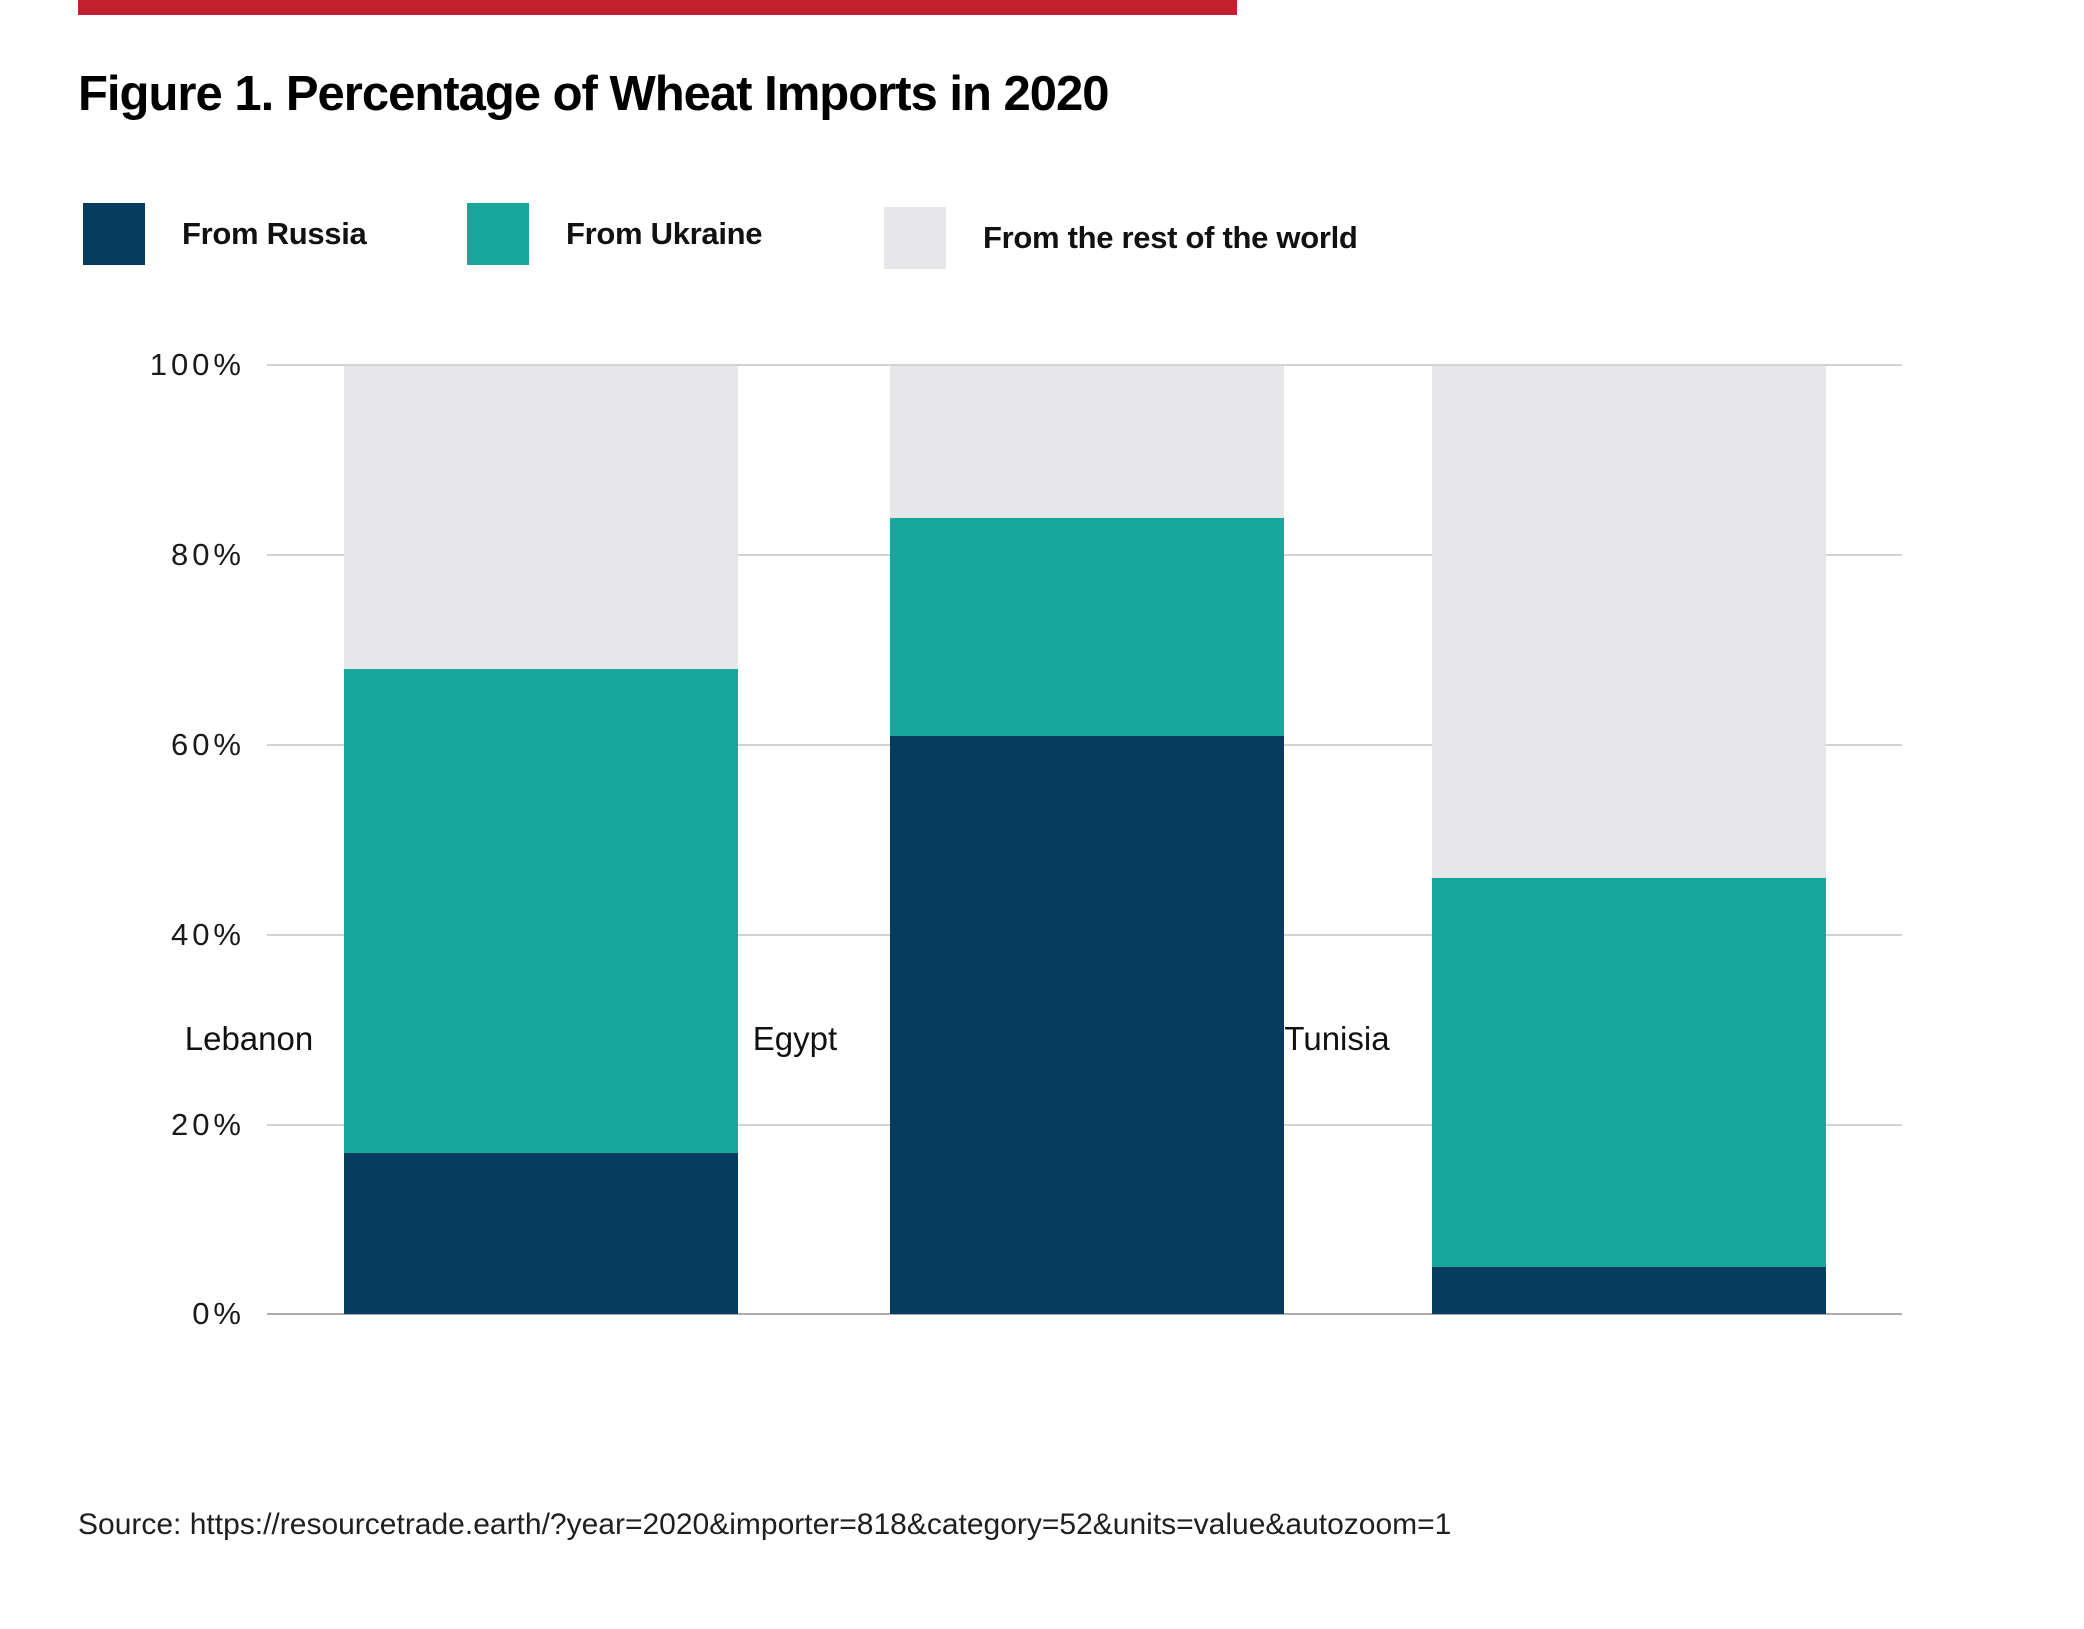 This screenshot has width=2084, height=1629. Describe the element at coordinates (1629, 1072) in the screenshot. I see `bar-tunisia-ukraine-segment` at that location.